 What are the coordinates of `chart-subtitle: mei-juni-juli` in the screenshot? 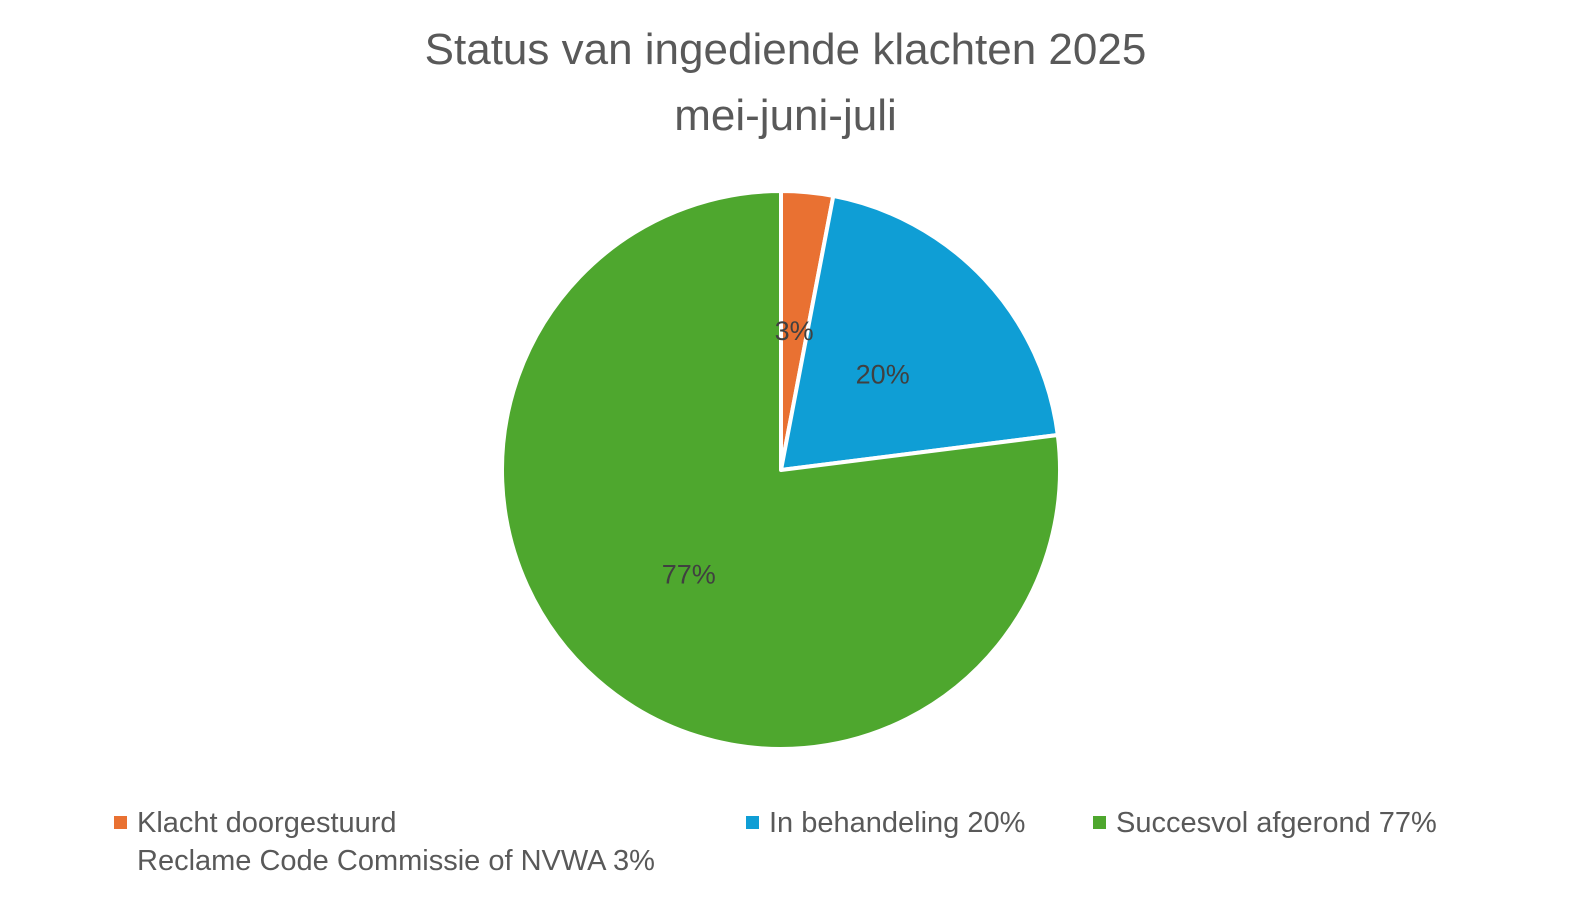 It's located at (785, 115).